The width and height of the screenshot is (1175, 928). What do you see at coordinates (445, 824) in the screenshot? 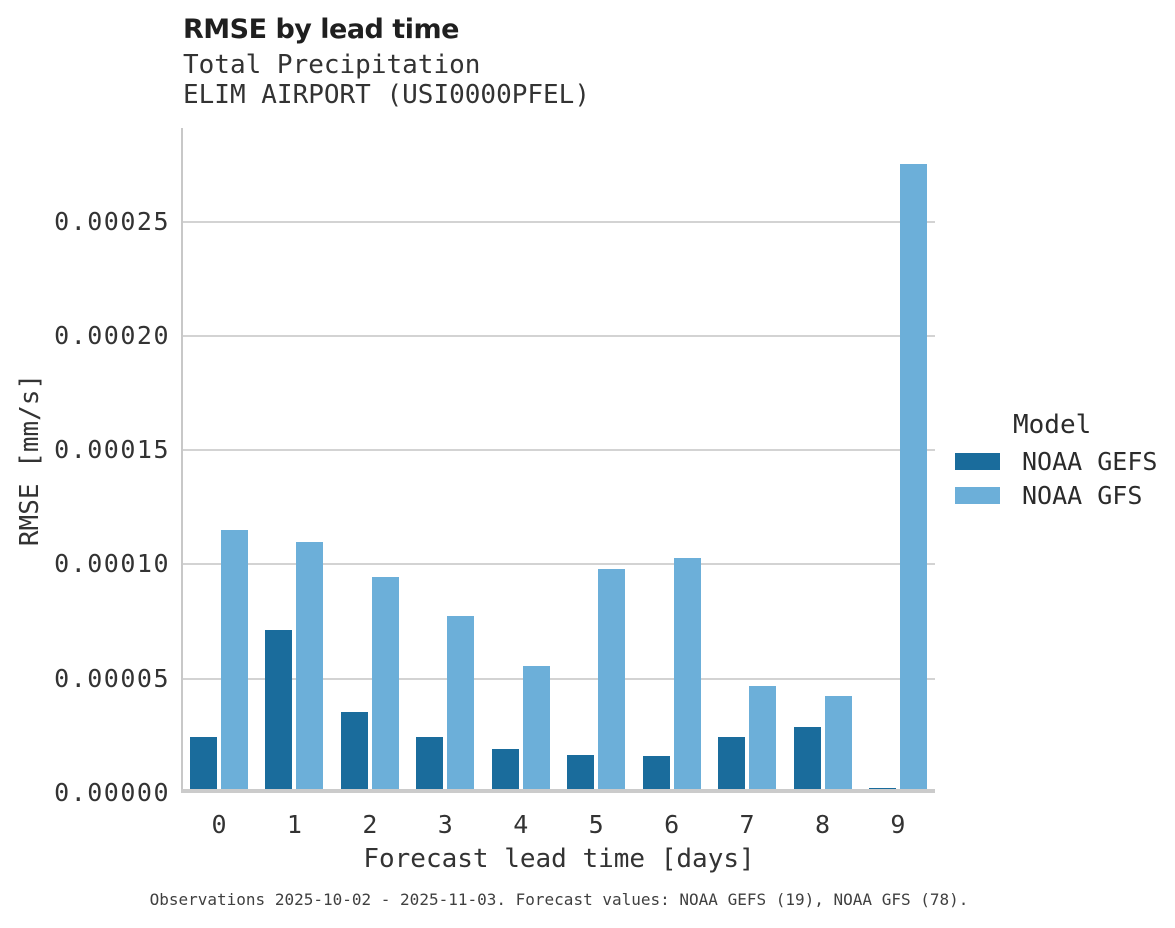
I see `x-tick-label-3: 3` at bounding box center [445, 824].